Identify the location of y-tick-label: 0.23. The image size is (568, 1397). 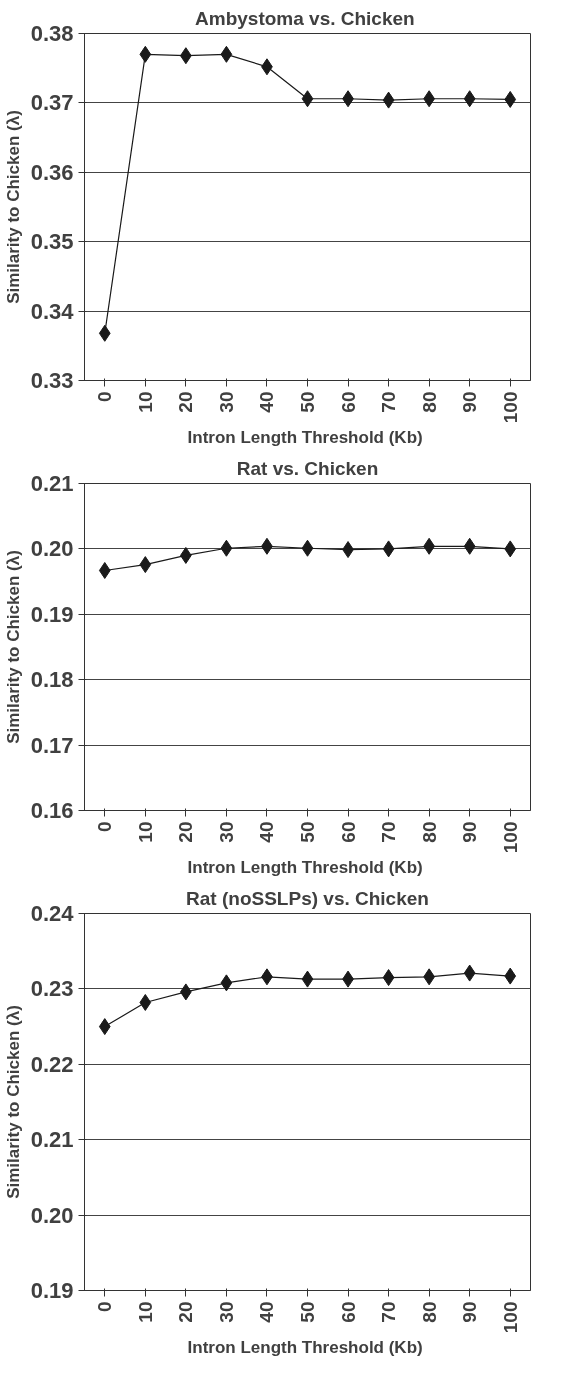
(52, 989).